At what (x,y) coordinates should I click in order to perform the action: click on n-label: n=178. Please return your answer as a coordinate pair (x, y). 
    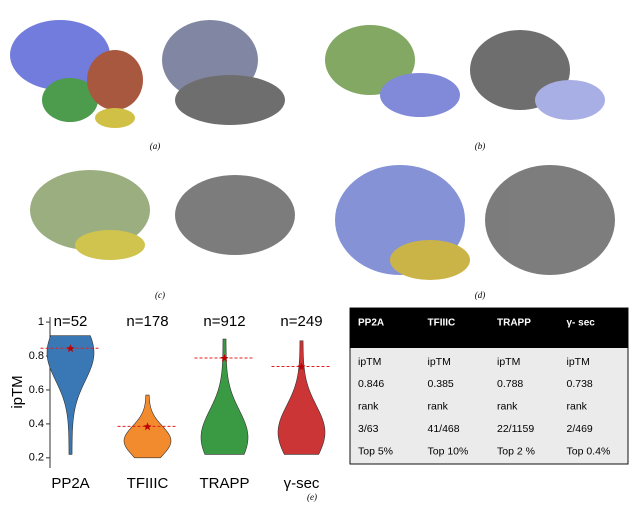
    Looking at the image, I should click on (147, 321).